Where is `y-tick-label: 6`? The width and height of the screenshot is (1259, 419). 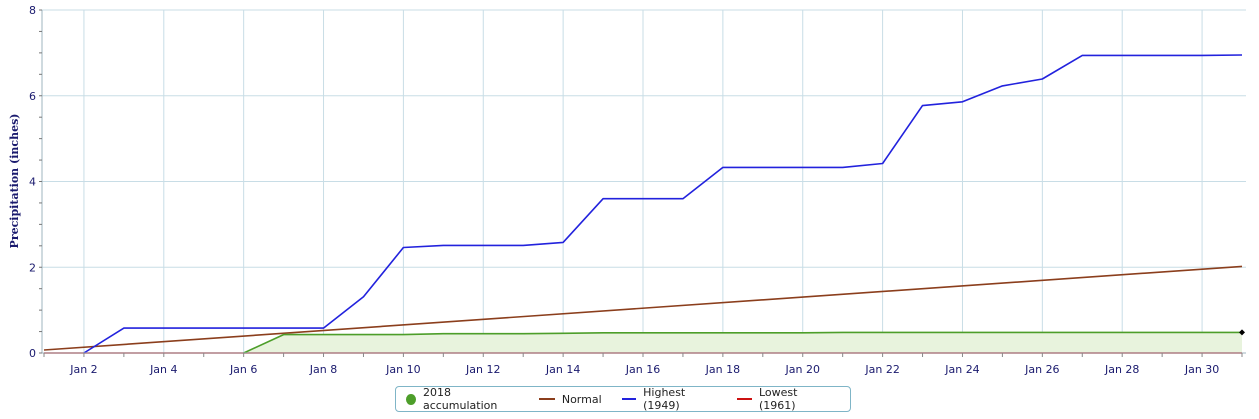
y-tick-label: 6 is located at coordinates (32, 96).